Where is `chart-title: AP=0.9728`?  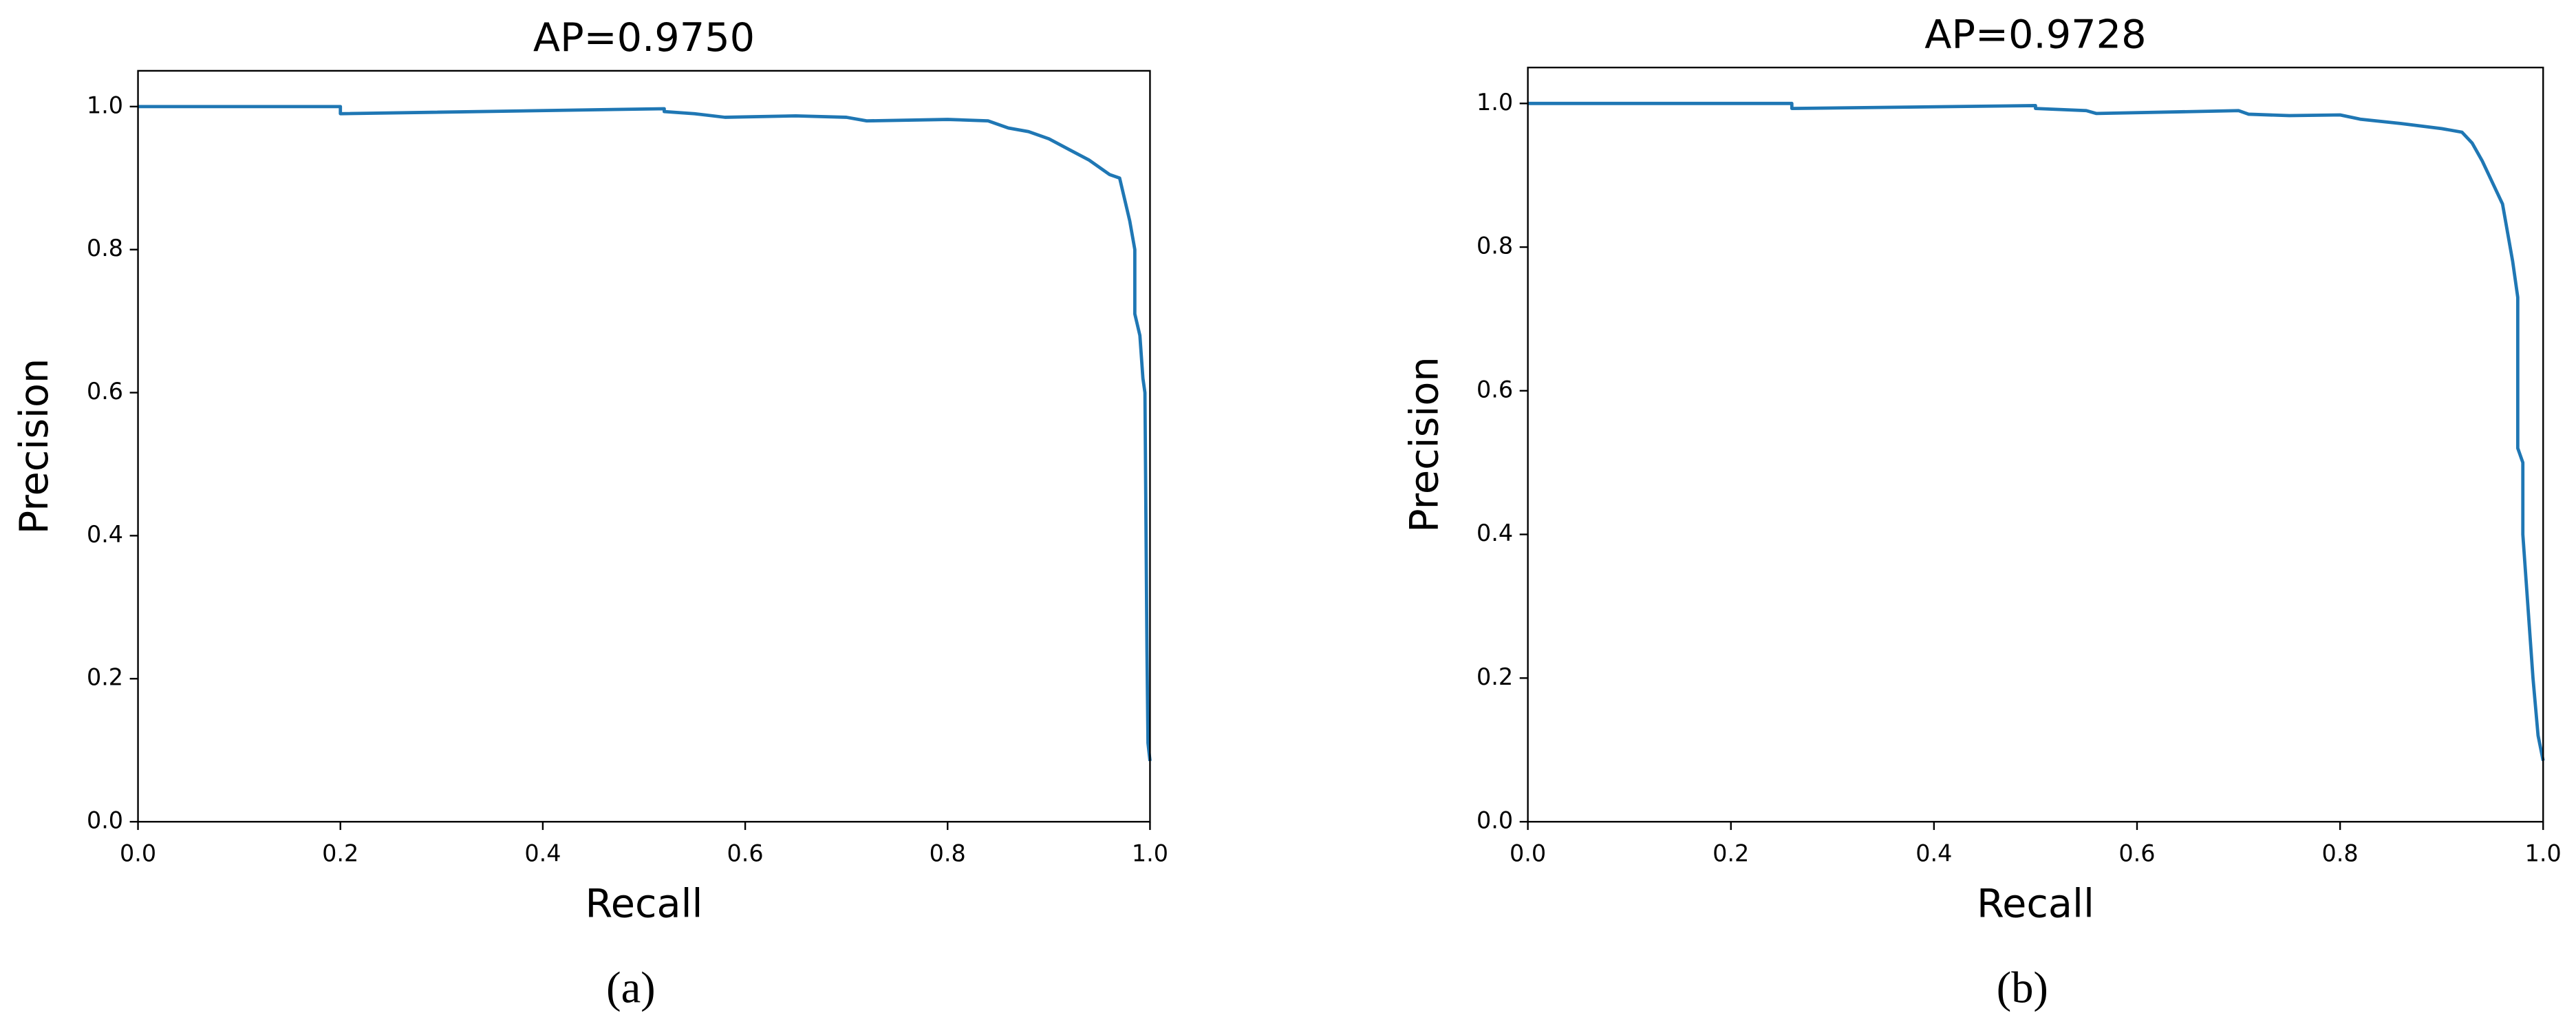 chart-title: AP=0.9728 is located at coordinates (2035, 34).